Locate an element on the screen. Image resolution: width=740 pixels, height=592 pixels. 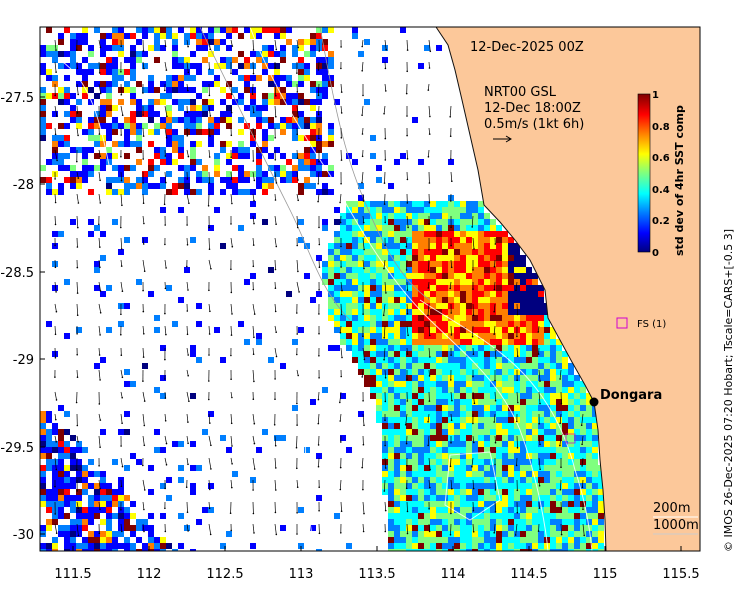
lat-tick-label: -28 is located at coordinates (23, 185).